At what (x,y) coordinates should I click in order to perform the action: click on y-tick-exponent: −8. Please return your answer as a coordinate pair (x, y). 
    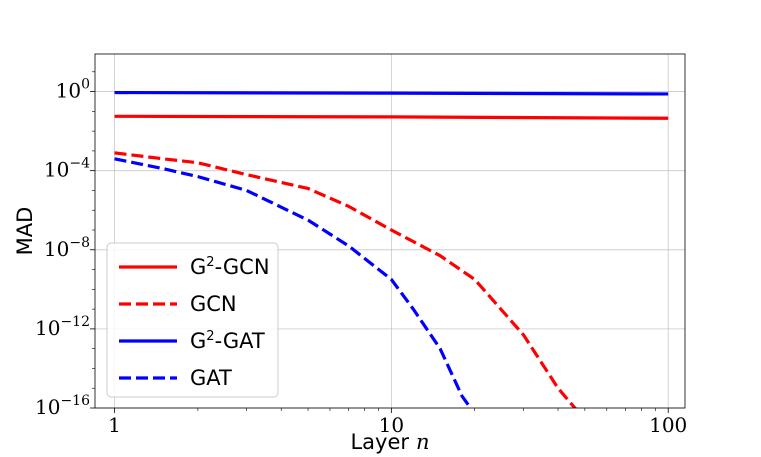
    Looking at the image, I should click on (79, 243).